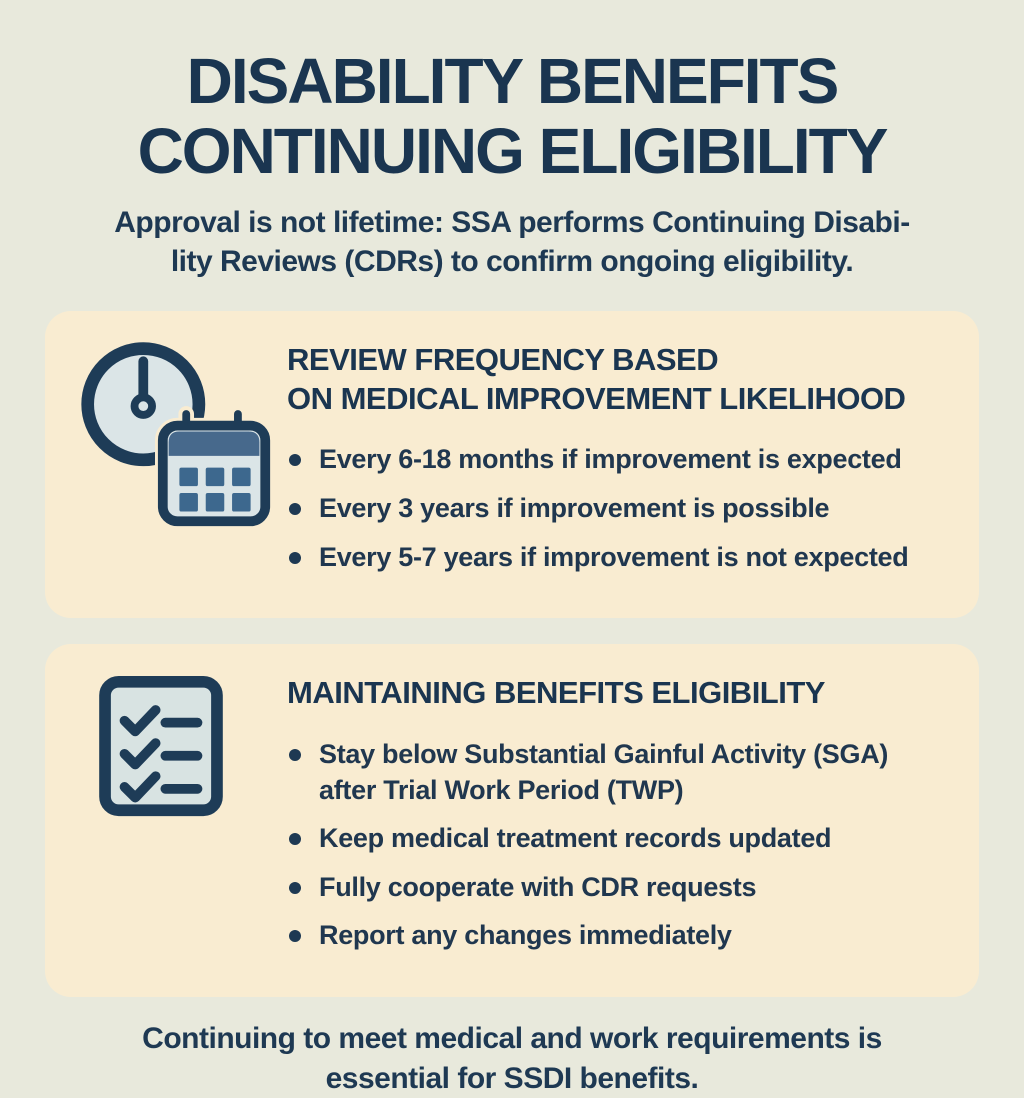  I want to click on list-item: Every 3 years if improvement is possible, so click(616, 509).